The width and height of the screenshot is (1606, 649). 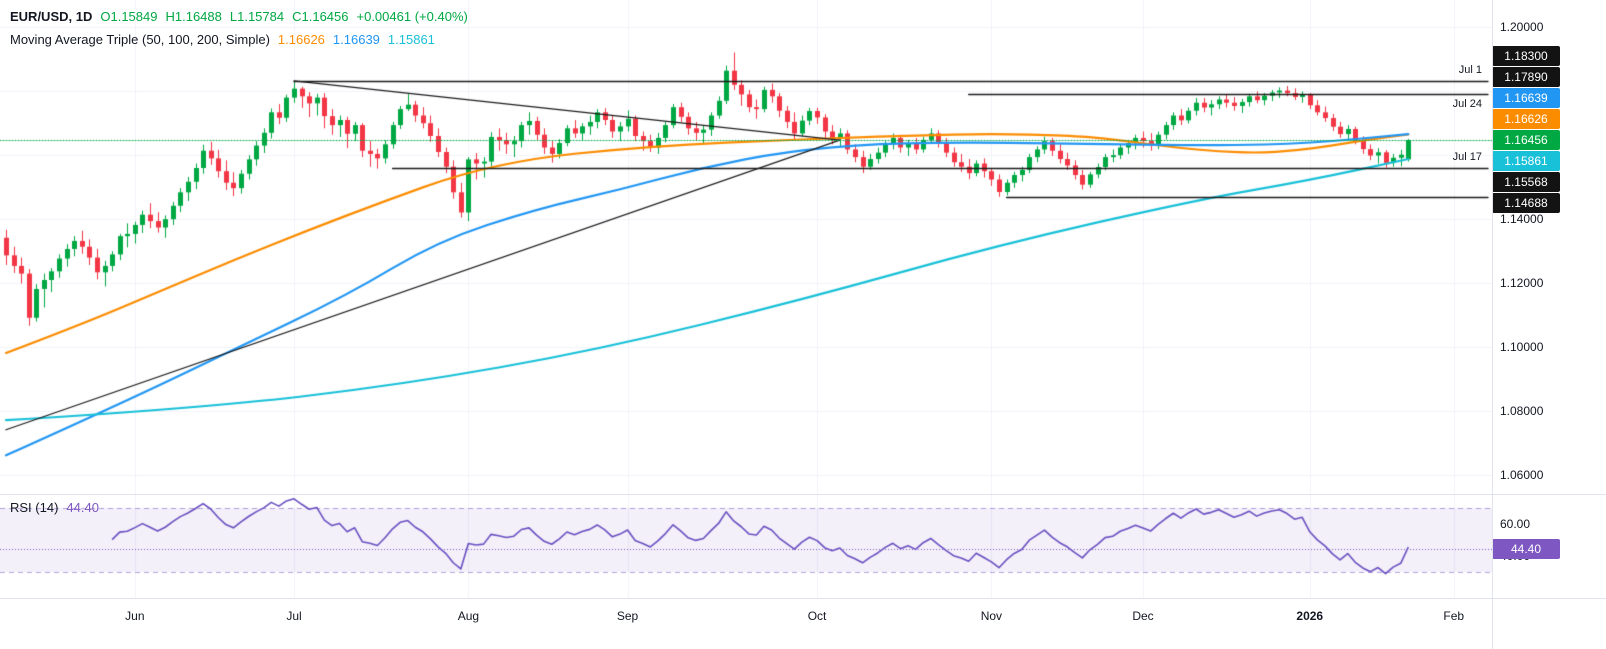 What do you see at coordinates (1522, 346) in the screenshot?
I see `price-axis-label: 1.10000` at bounding box center [1522, 346].